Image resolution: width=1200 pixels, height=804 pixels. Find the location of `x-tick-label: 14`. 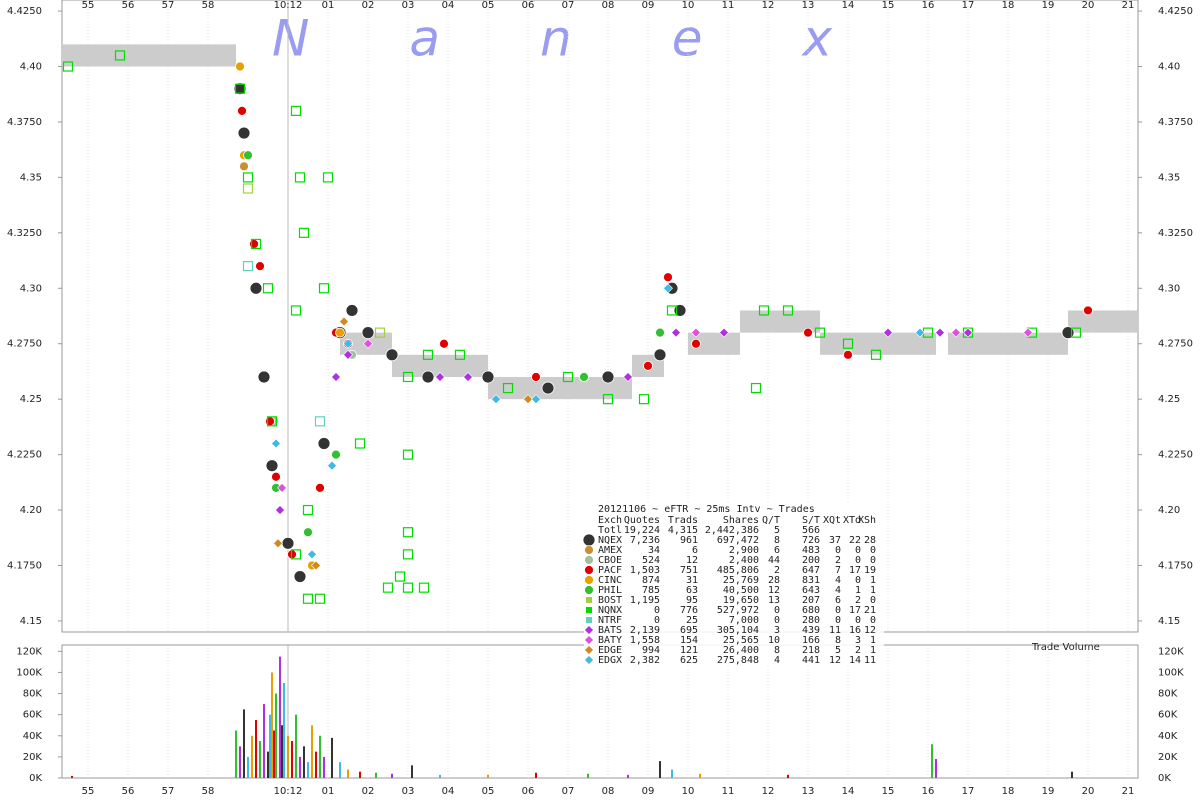

x-tick-label: 14 is located at coordinates (848, 791).